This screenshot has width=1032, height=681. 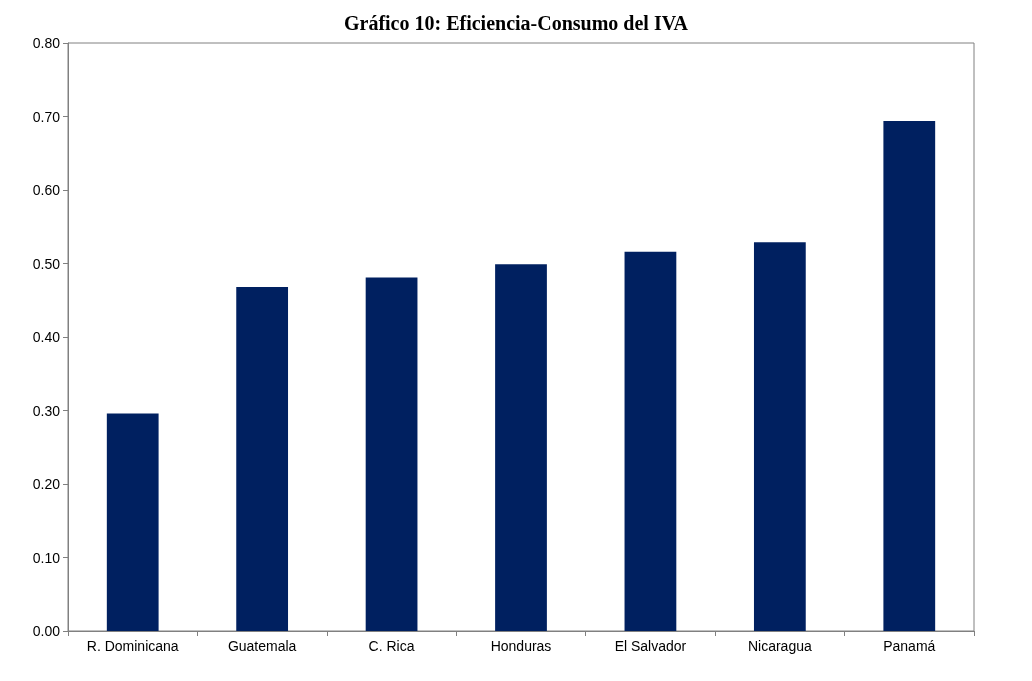 I want to click on y-tick-label: 0.00, so click(x=46, y=631).